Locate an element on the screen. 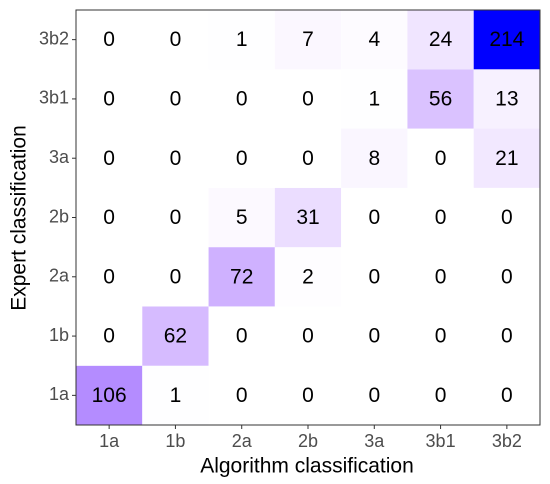 The width and height of the screenshot is (550, 484). x-axis-title: Algorithm classification is located at coordinates (307, 466).